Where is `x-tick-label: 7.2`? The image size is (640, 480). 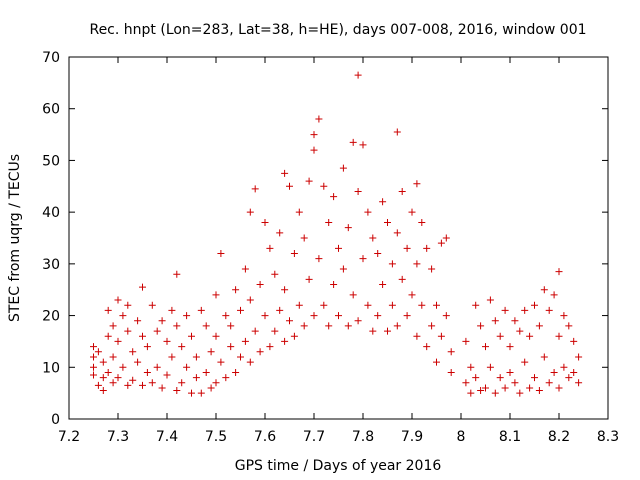 x-tick-label: 7.2 is located at coordinates (69, 437).